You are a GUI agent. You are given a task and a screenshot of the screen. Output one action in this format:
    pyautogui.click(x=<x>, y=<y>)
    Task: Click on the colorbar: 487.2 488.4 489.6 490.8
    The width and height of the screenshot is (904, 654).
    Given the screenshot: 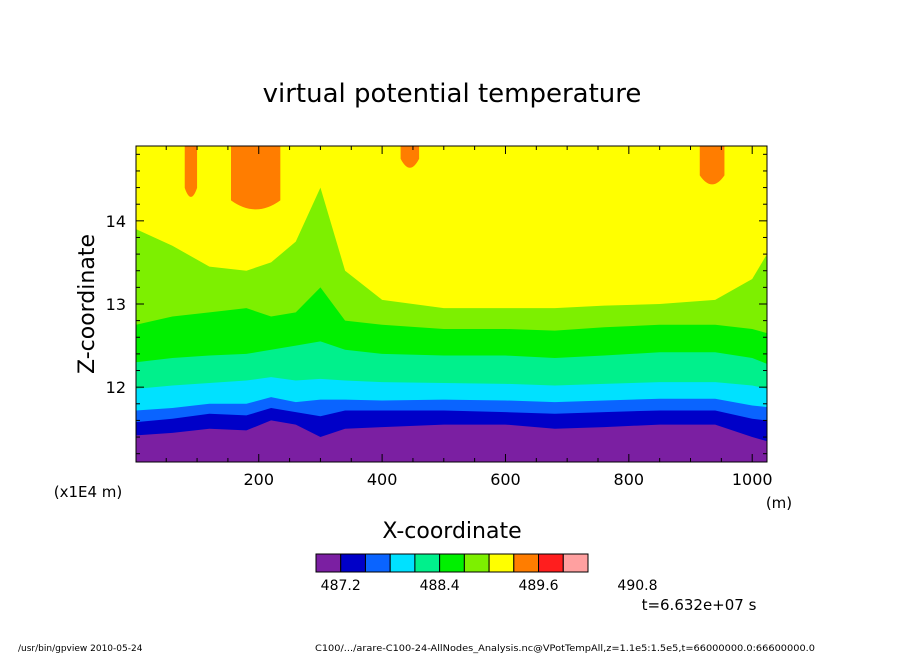 What is the action you would take?
    pyautogui.click(x=486, y=573)
    